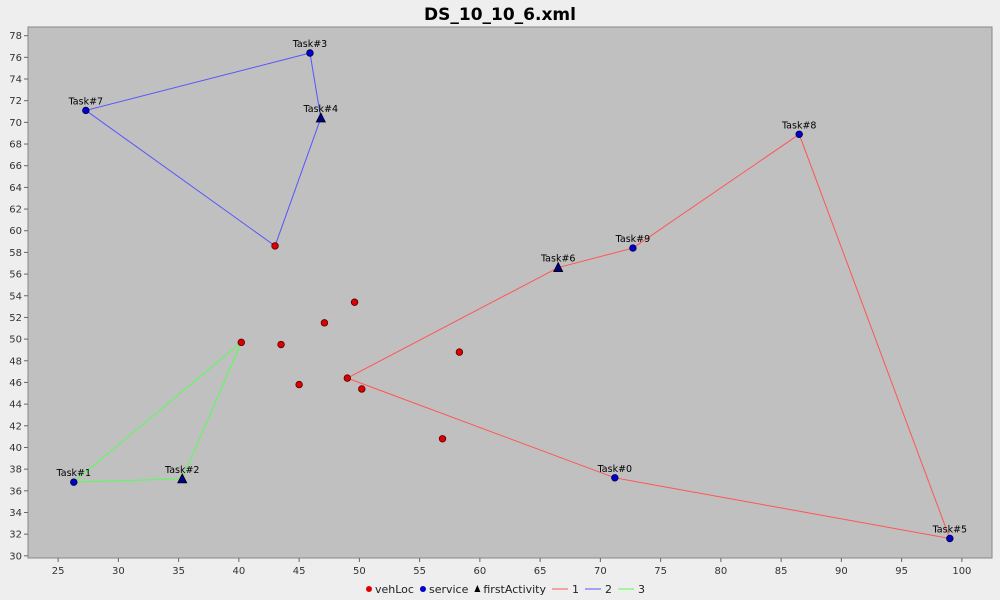  Describe the element at coordinates (15, 210) in the screenshot. I see `y-tick-label: 62` at that location.